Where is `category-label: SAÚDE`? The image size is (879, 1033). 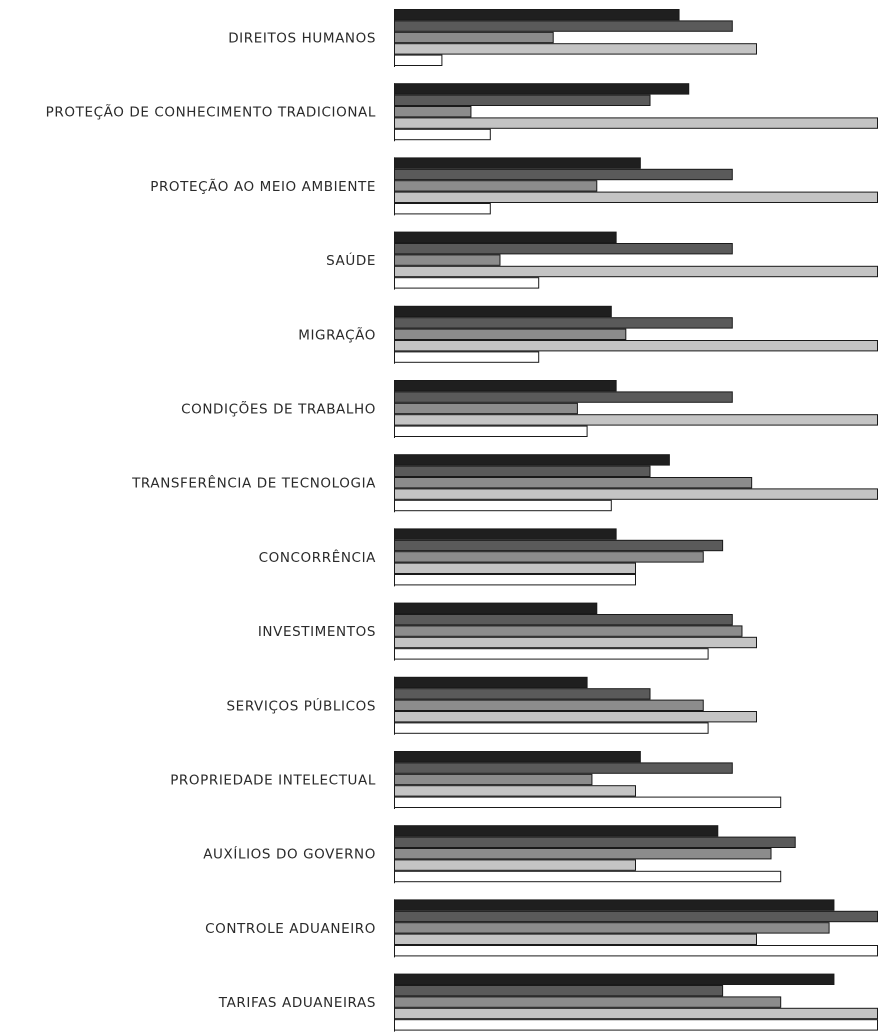 category-label: SAÚDE is located at coordinates (351, 260).